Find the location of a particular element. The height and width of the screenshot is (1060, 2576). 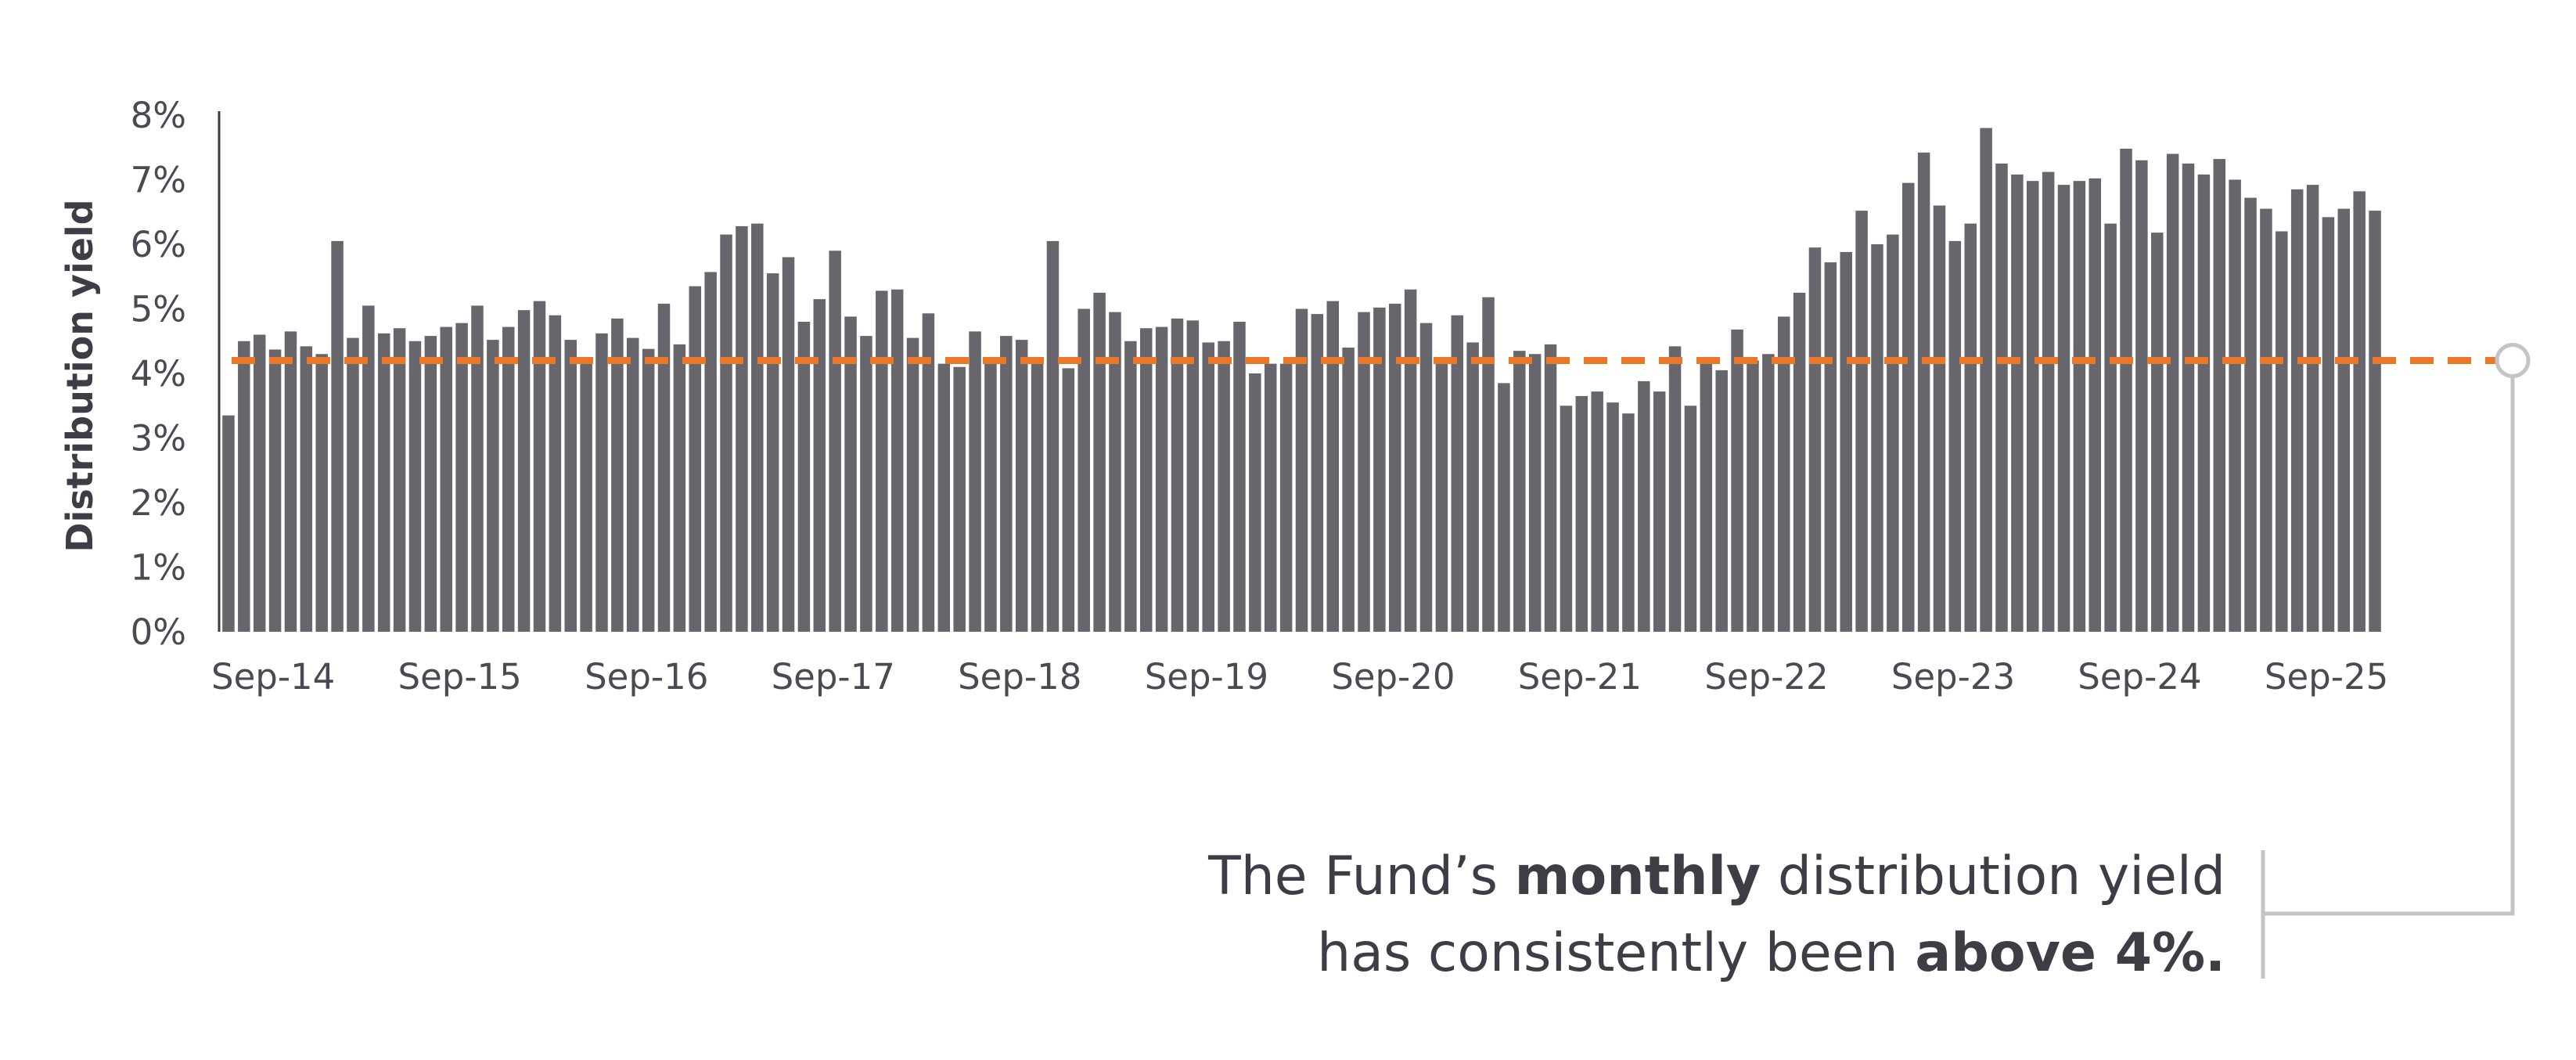

callout-line-1: The Fund’s monthly distribution yield is located at coordinates (1716, 876).